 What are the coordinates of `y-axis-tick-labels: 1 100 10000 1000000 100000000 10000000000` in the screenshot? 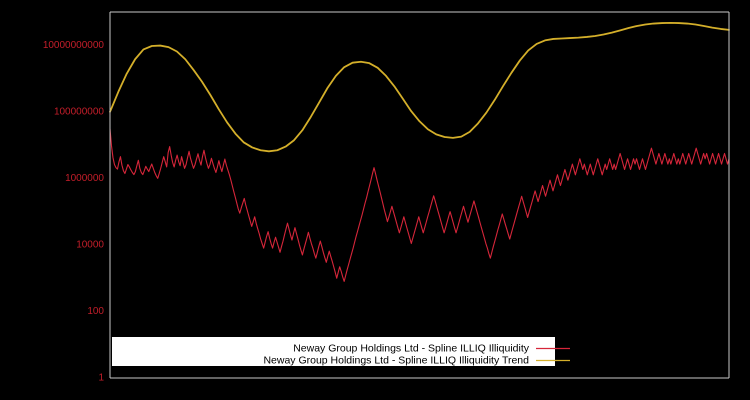 It's located at (74, 212).